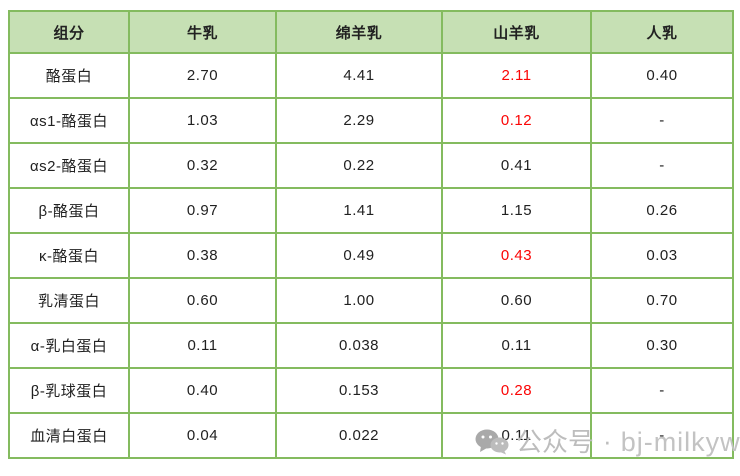  What do you see at coordinates (69, 120) in the screenshot?
I see `row-label: αs1-酪蛋白` at bounding box center [69, 120].